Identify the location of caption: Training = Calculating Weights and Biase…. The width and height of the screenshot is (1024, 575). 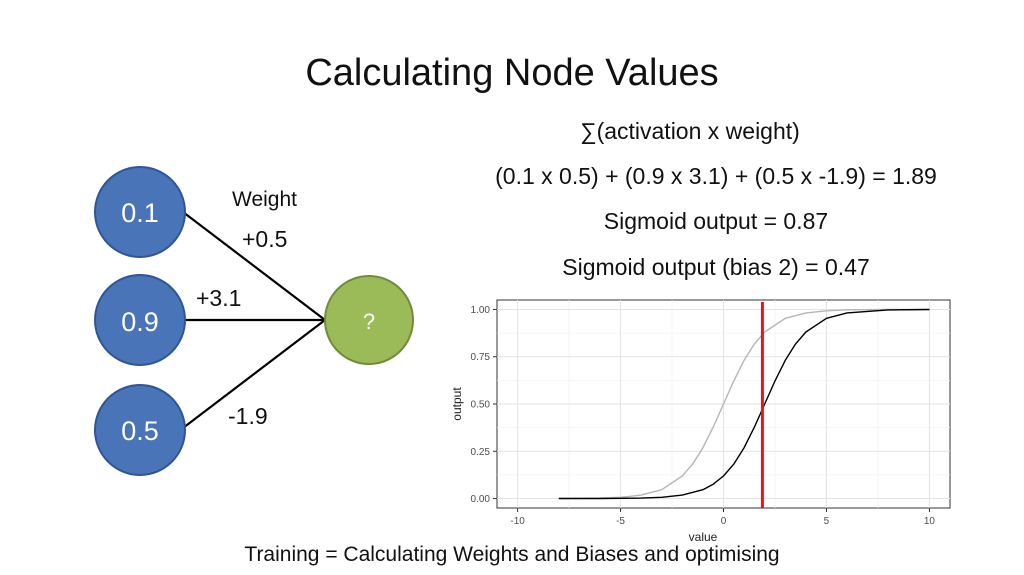
(512, 554).